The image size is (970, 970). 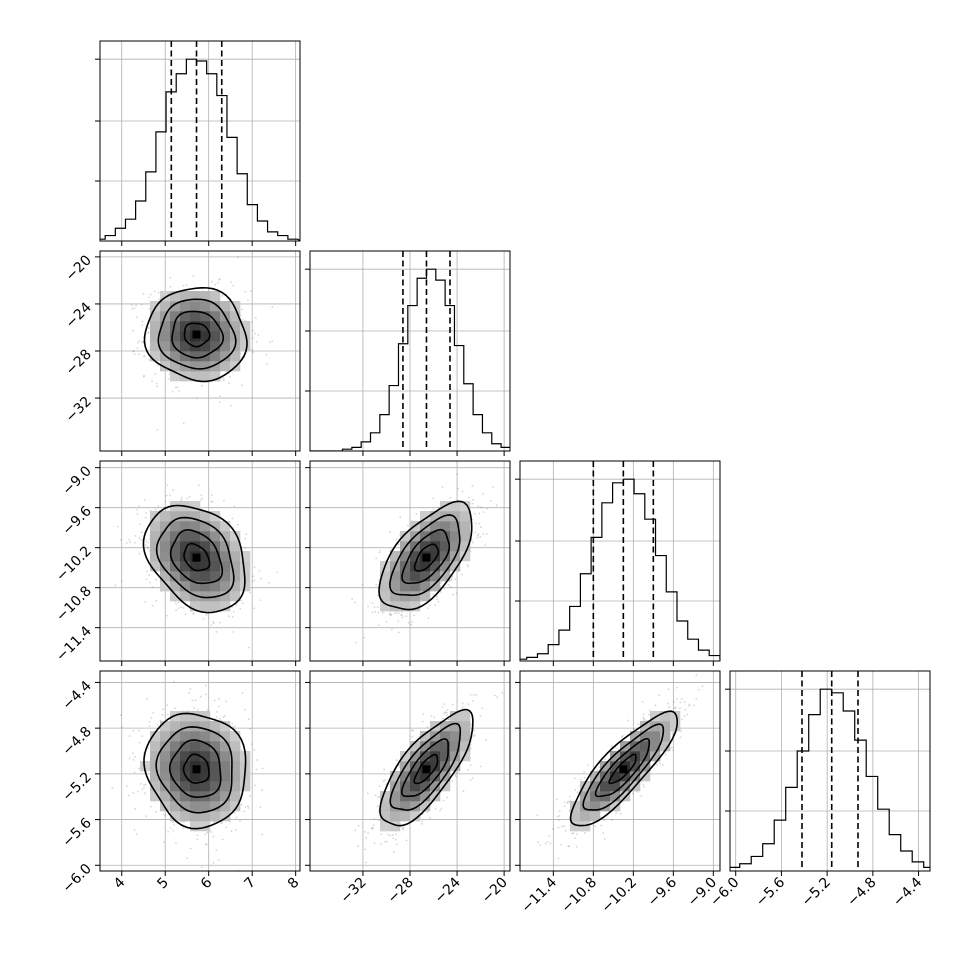 I want to click on contour-0.5-sigma, so click(x=196, y=768).